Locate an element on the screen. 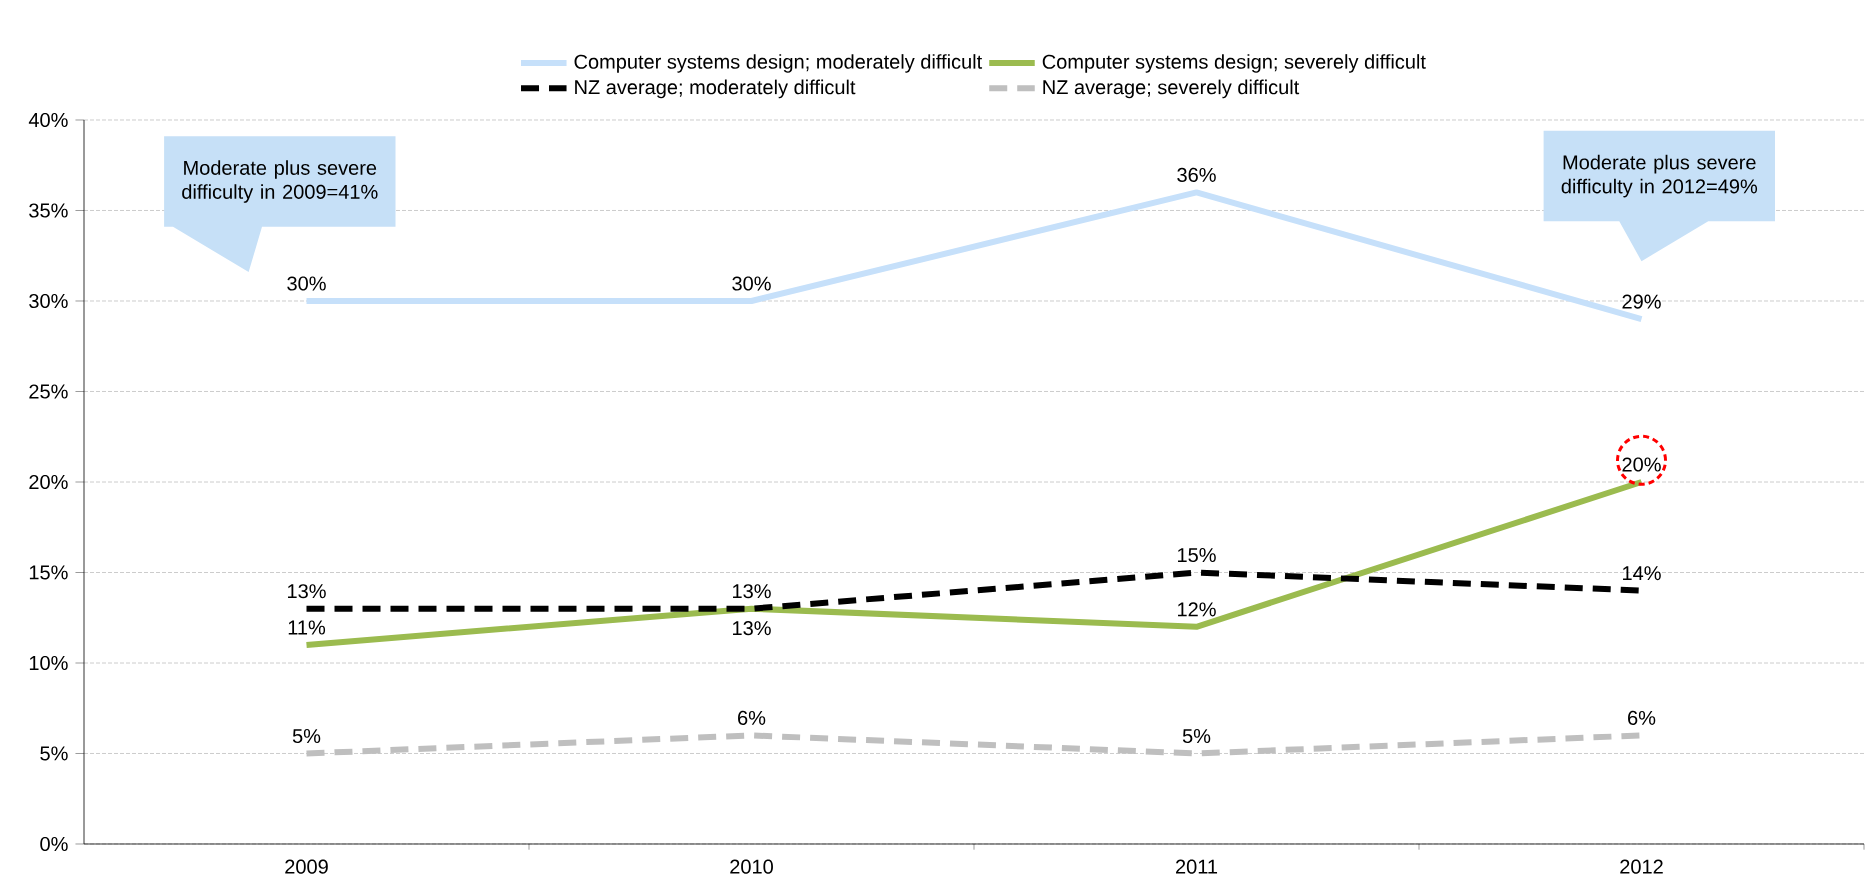  data-label: 36% is located at coordinates (1196, 174).